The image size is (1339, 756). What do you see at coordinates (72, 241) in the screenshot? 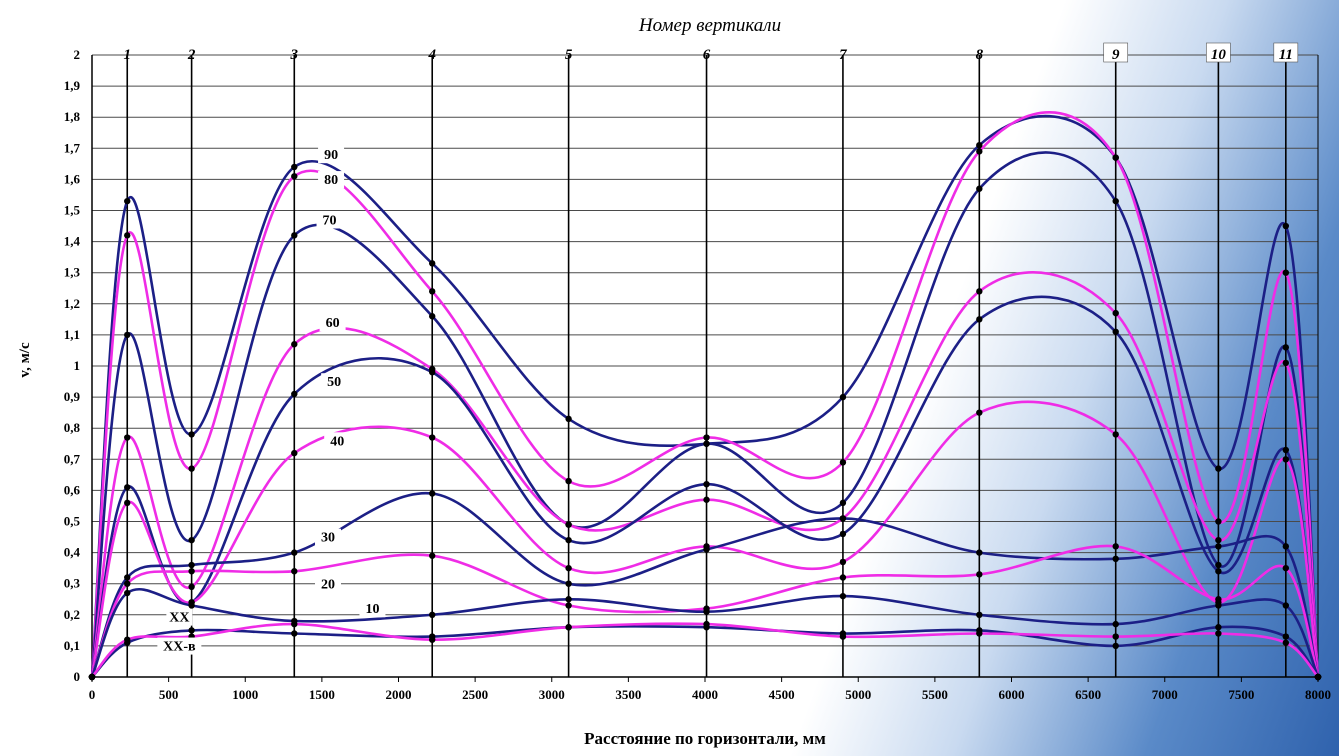
I see `y-tick-label: 1,4` at bounding box center [72, 241].